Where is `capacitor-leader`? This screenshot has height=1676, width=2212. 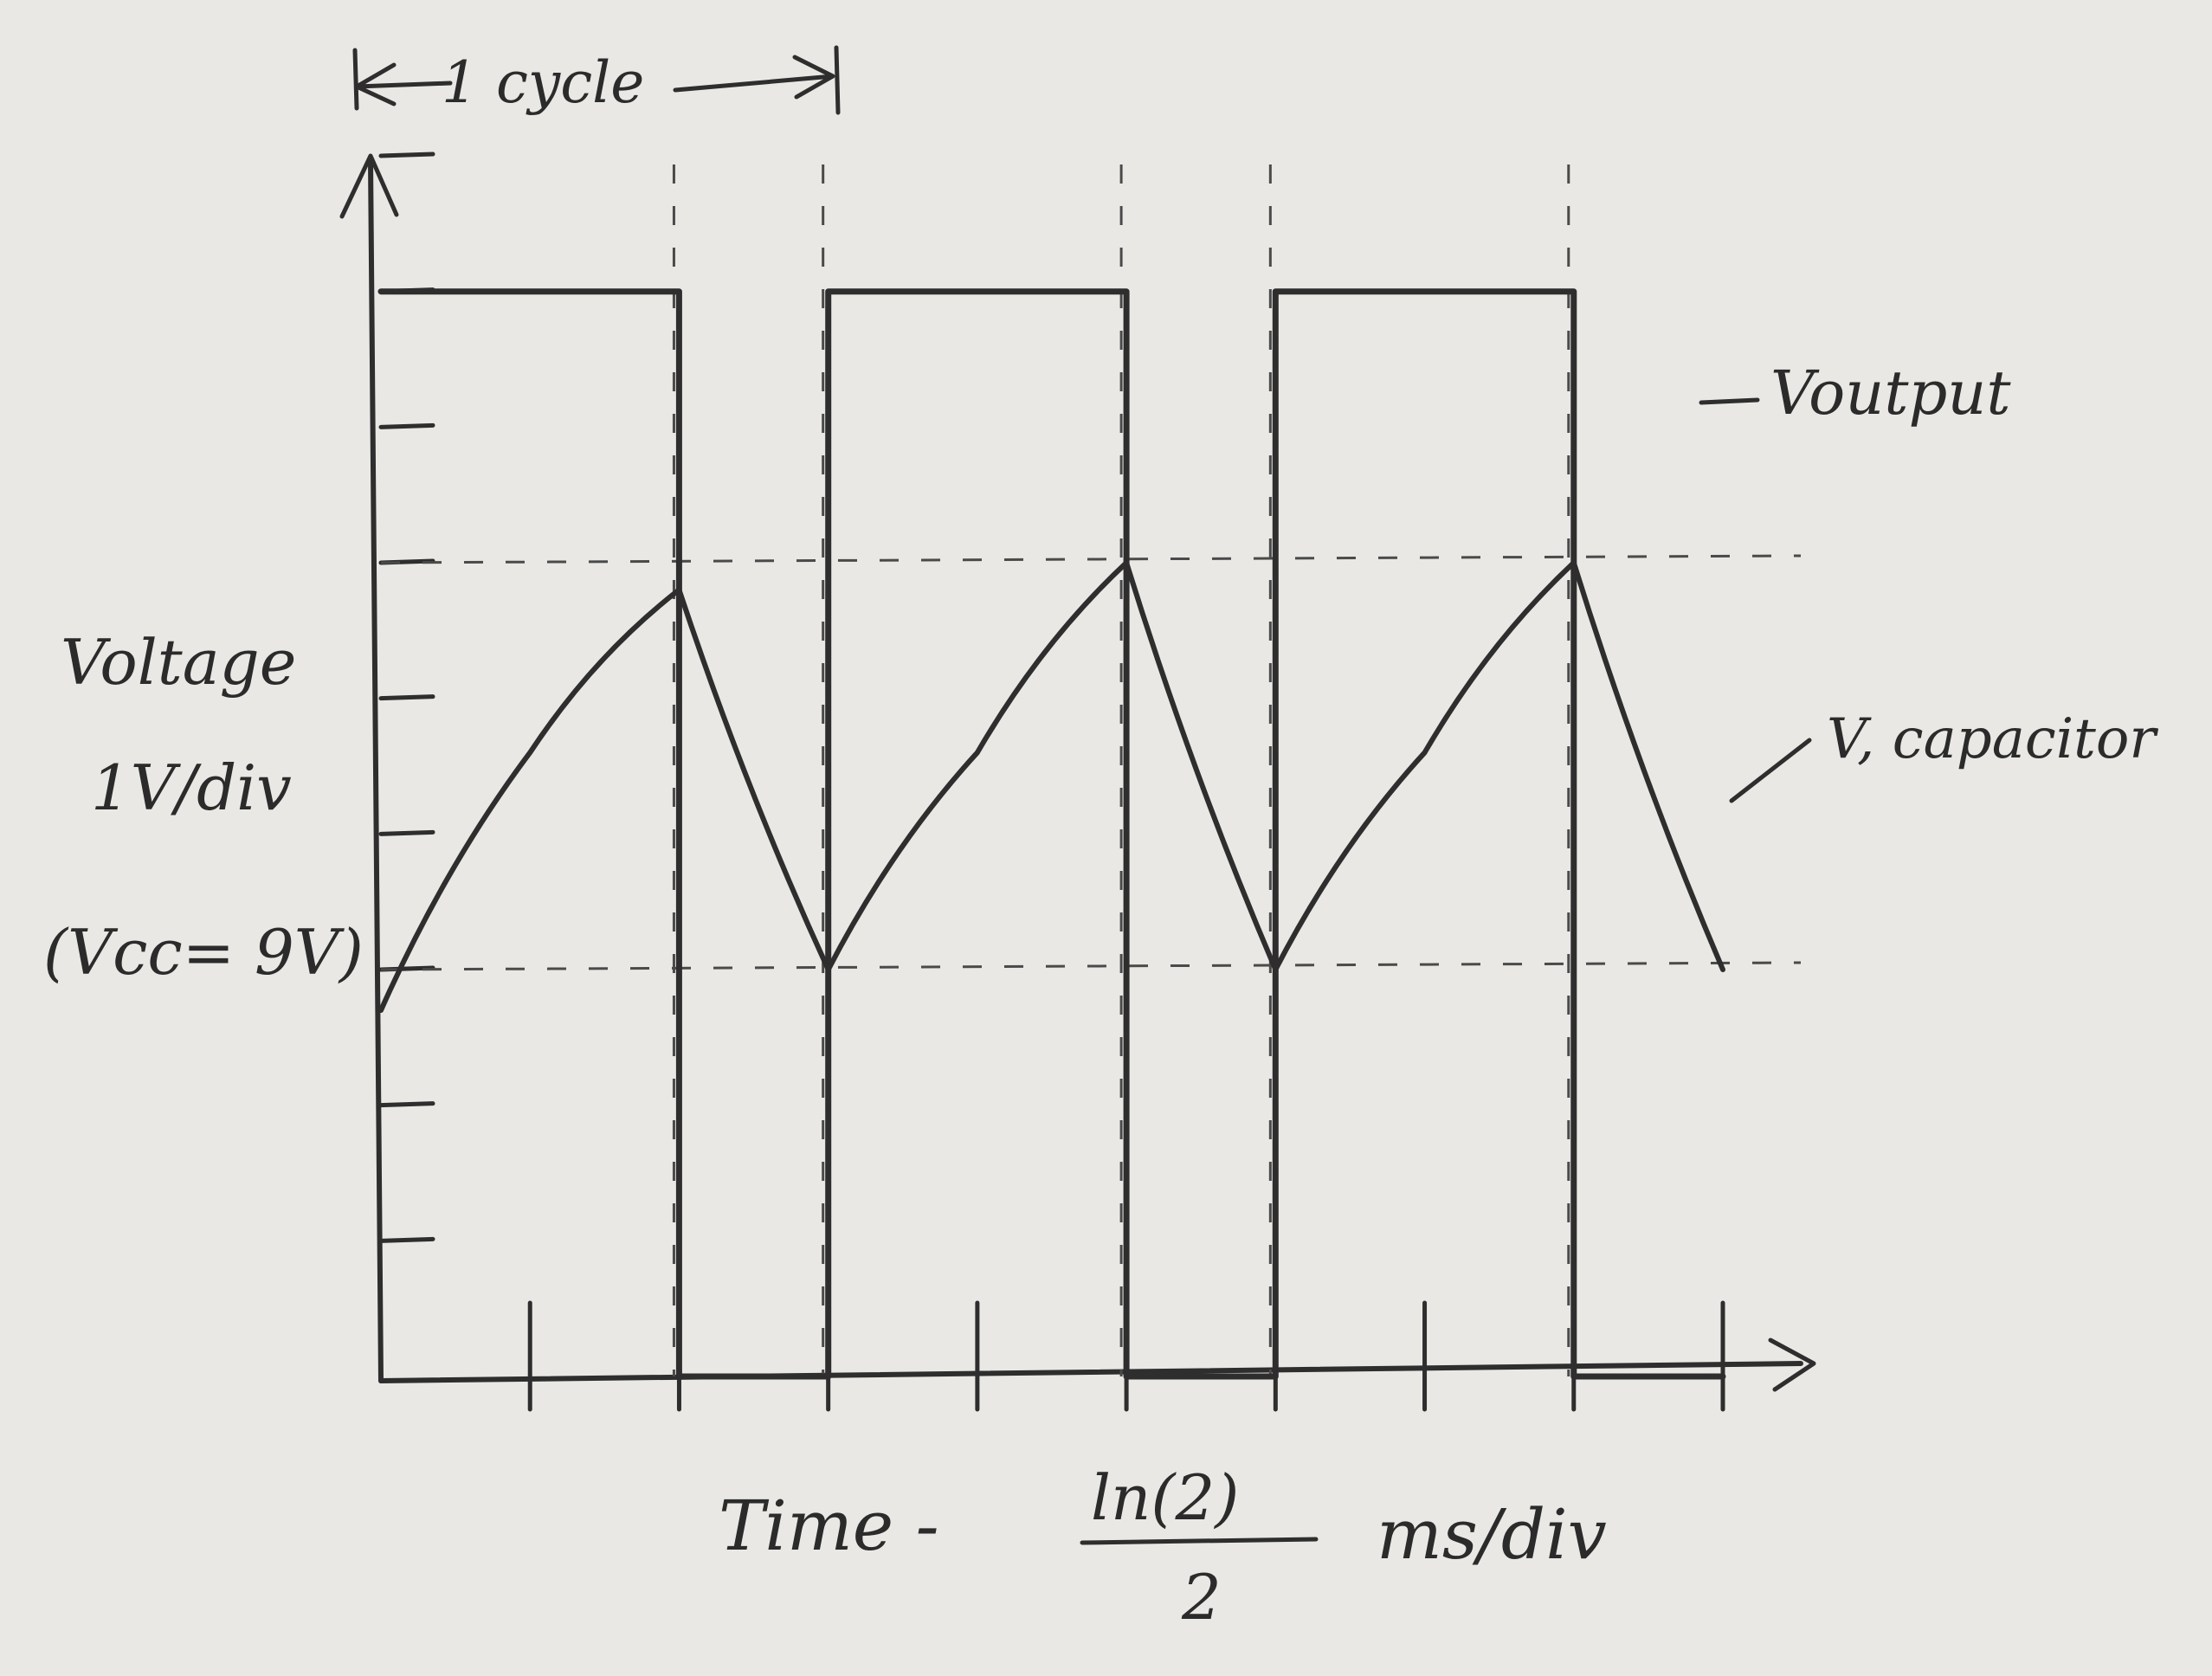
capacitor-leader is located at coordinates (1770, 770).